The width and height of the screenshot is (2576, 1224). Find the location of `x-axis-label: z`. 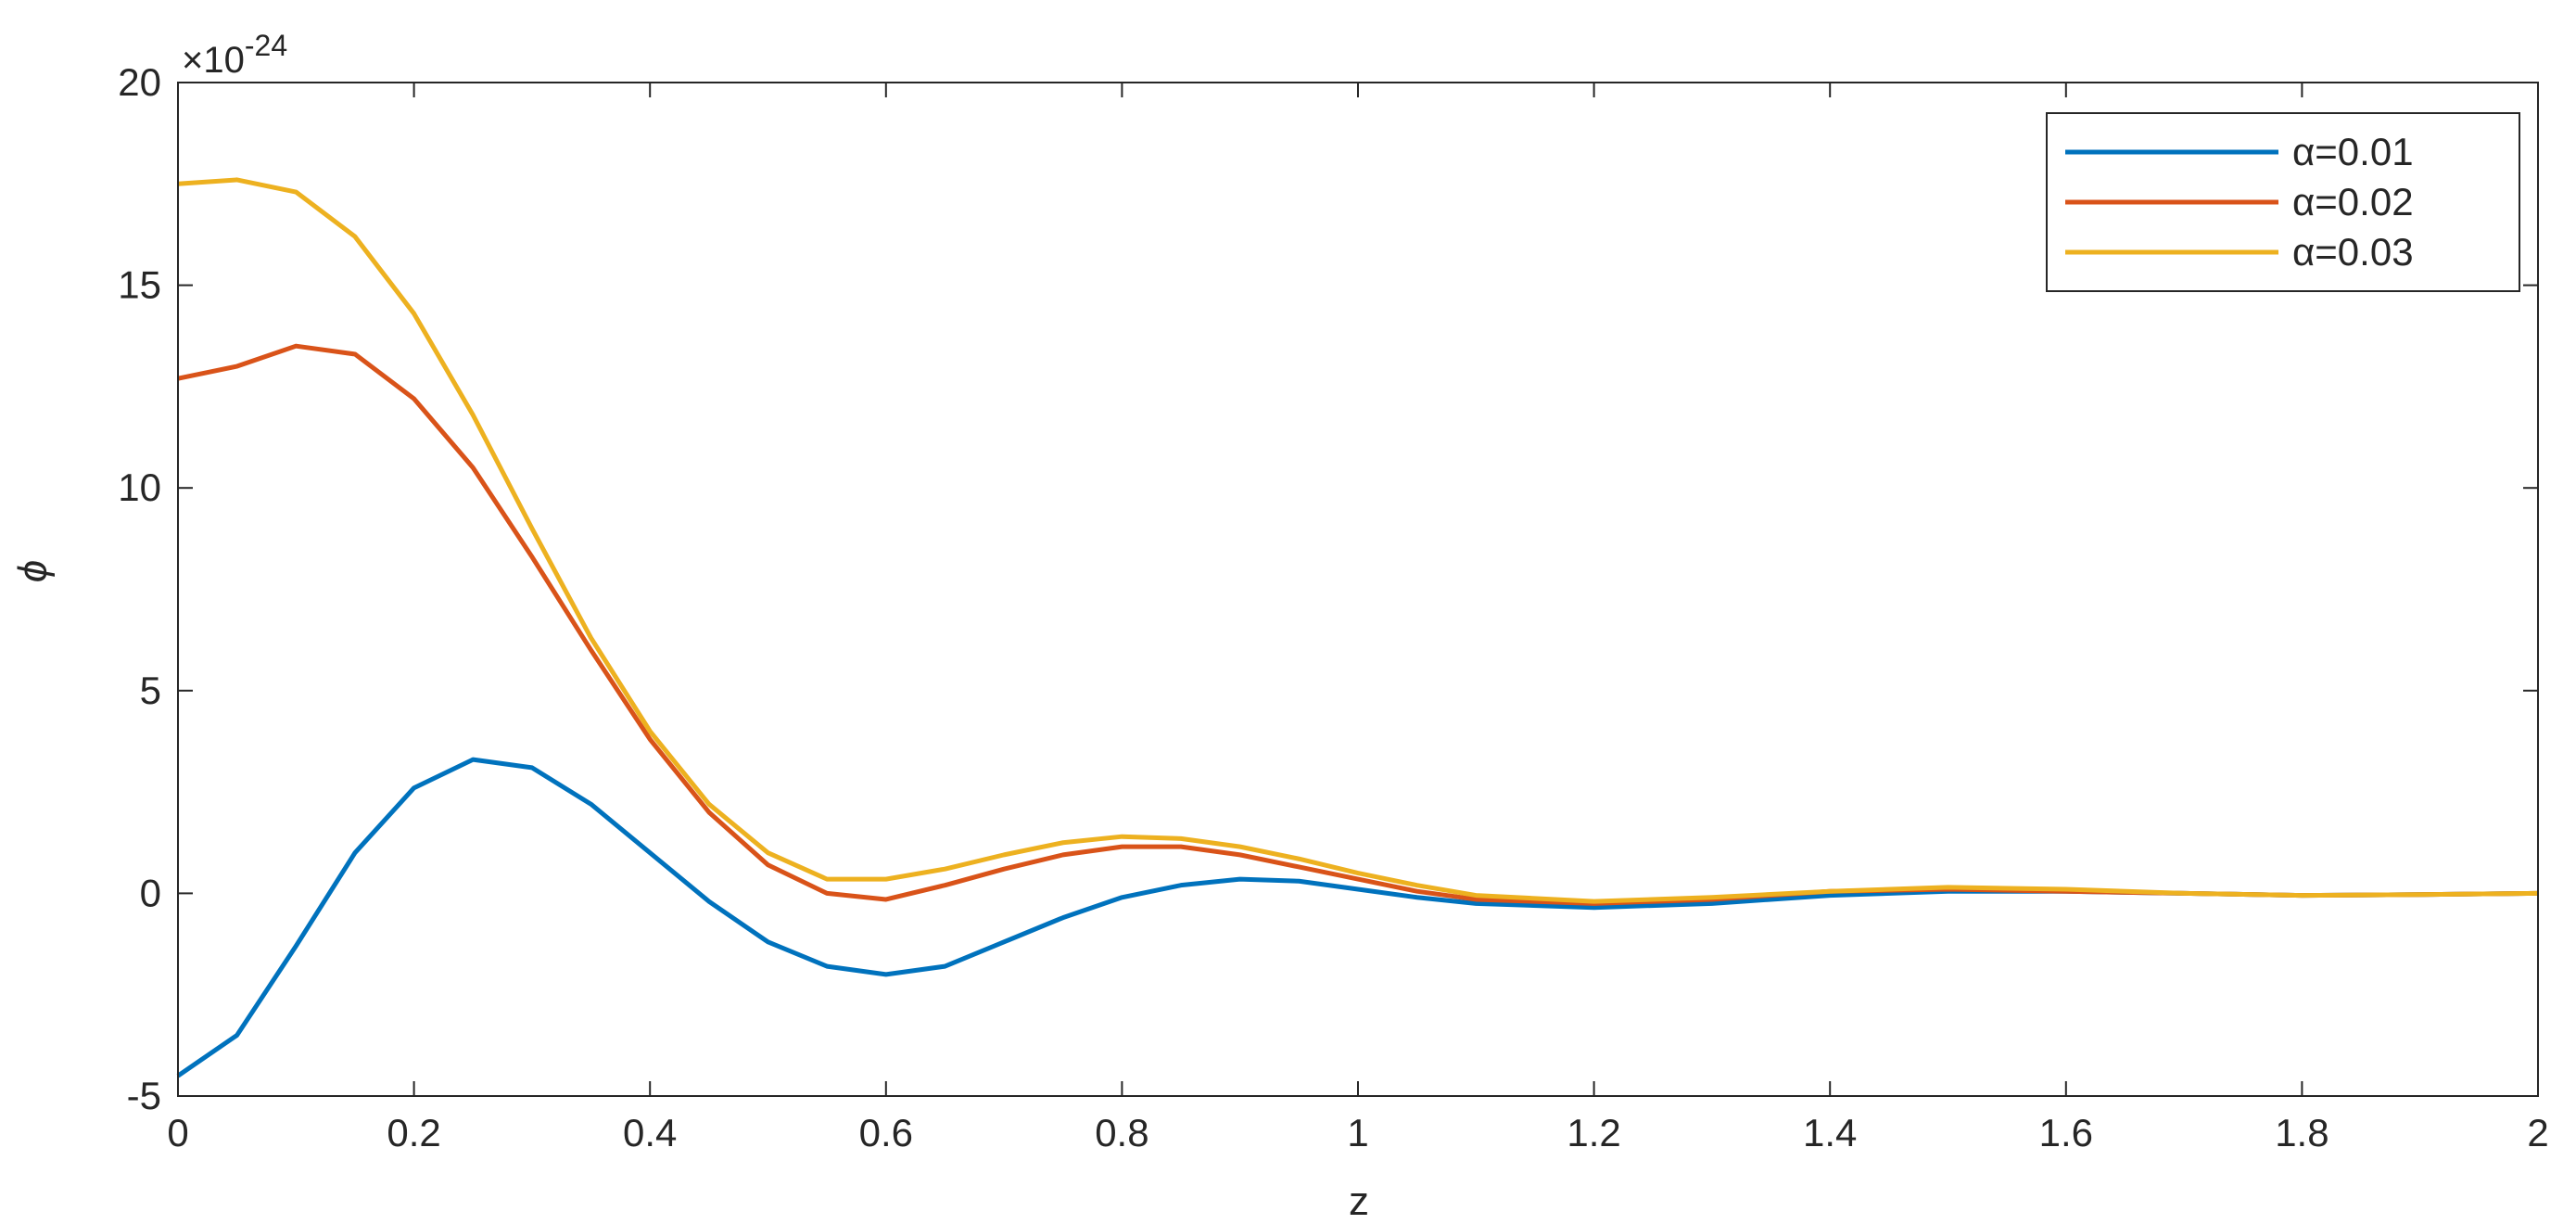

x-axis-label: z is located at coordinates (1359, 1201).